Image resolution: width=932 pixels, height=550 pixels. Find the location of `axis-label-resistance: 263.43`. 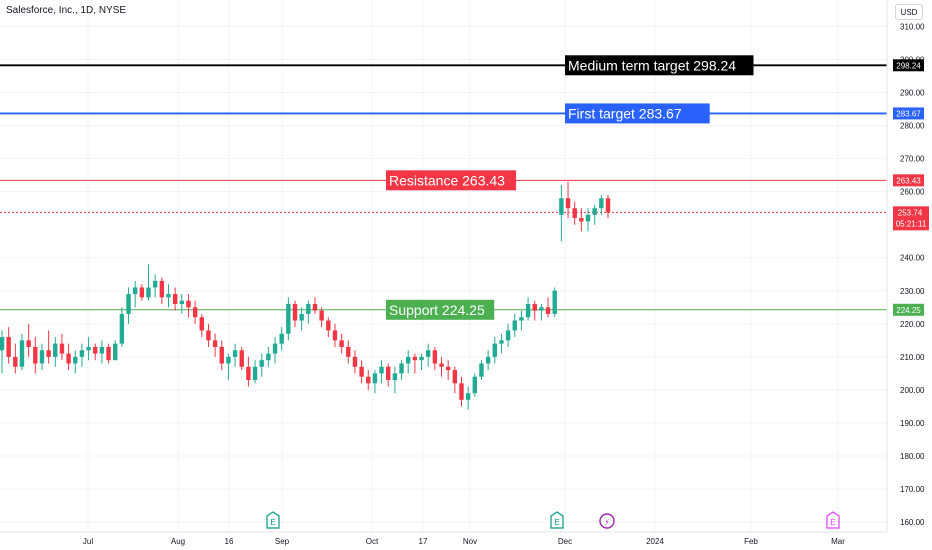

axis-label-resistance: 263.43 is located at coordinates (908, 180).